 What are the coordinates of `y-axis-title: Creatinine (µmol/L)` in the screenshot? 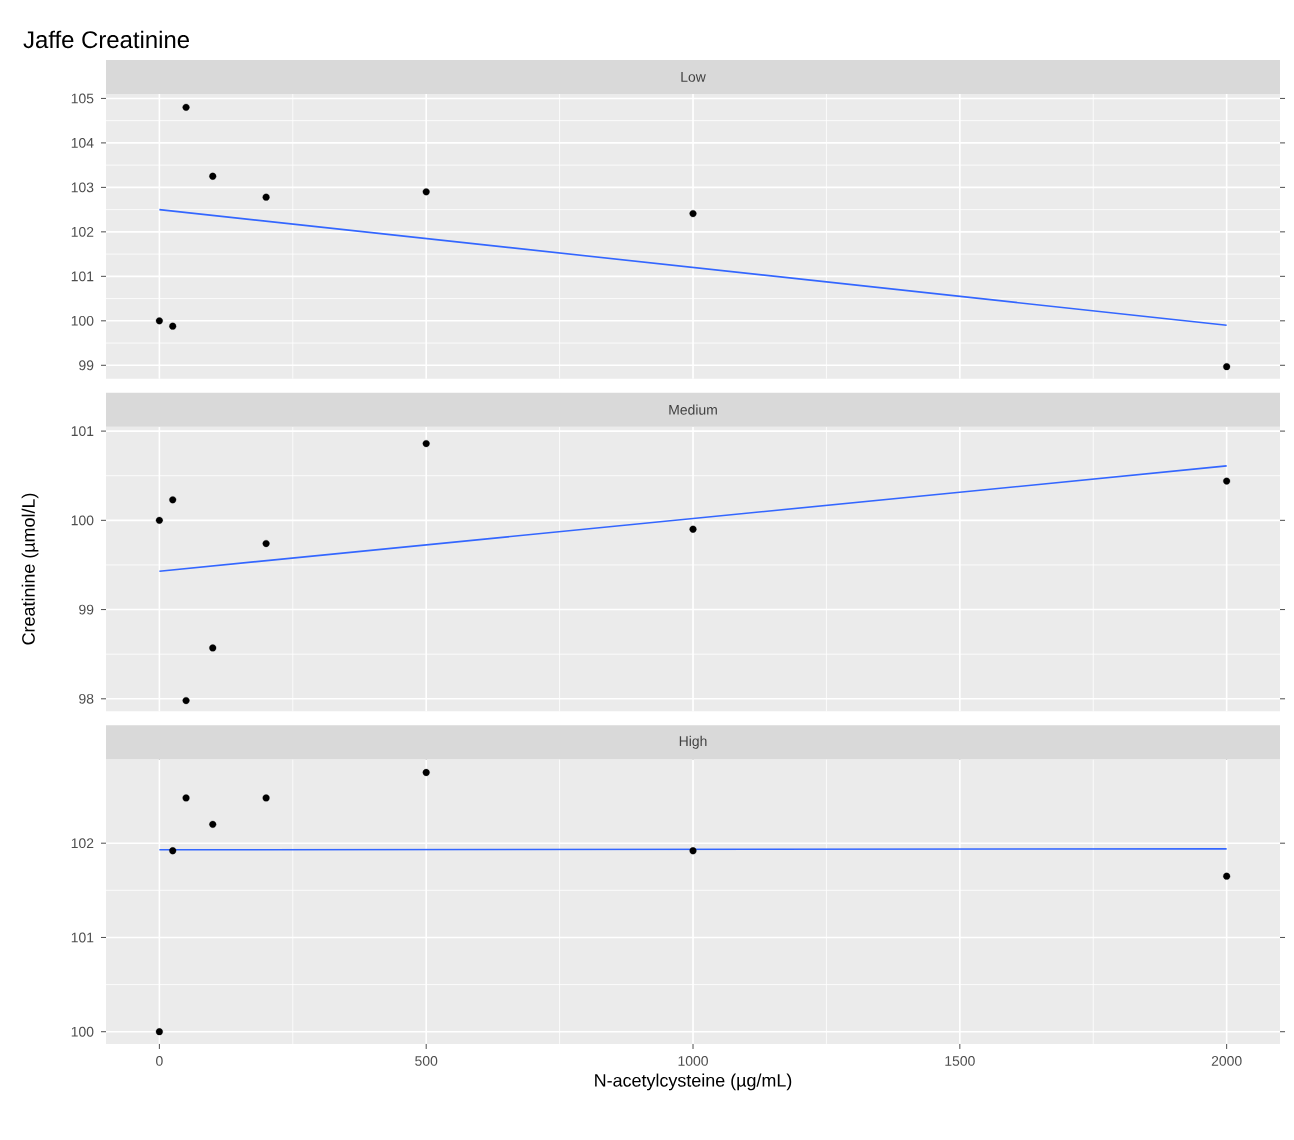 It's located at (30, 569).